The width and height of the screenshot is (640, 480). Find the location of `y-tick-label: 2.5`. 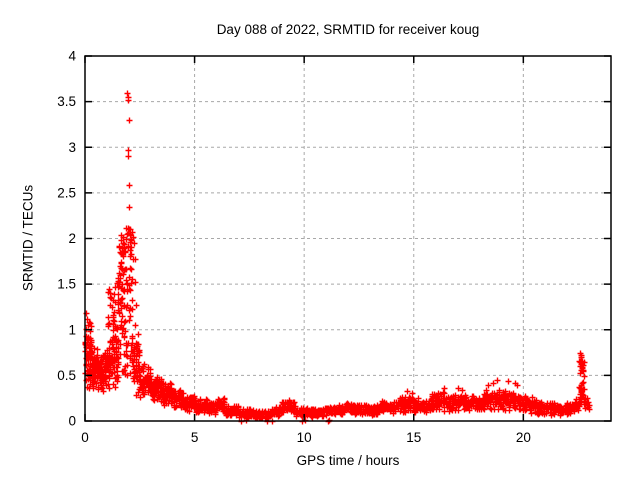

y-tick-label: 2.5 is located at coordinates (66, 192).